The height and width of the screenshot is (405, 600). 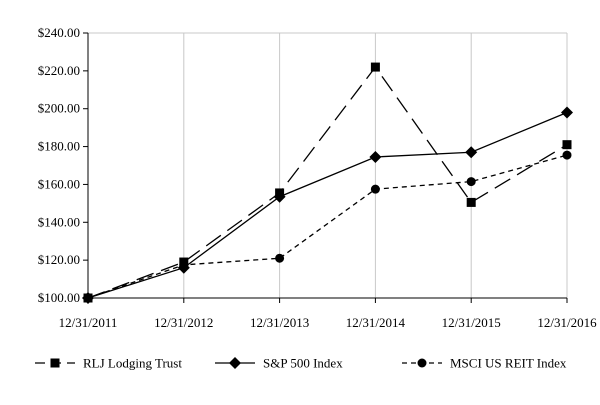 I want to click on y-tick-label: $120.00, so click(x=59, y=259).